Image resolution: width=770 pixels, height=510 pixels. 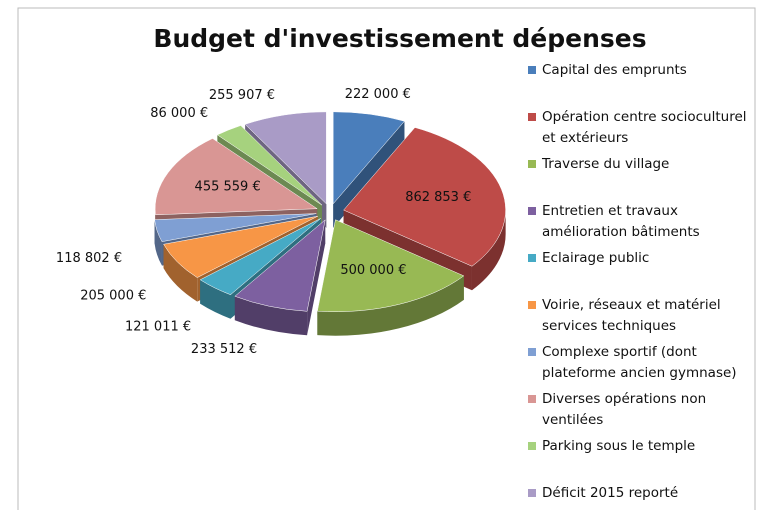 I want to click on legend-label: Traverse du village, so click(x=606, y=164).